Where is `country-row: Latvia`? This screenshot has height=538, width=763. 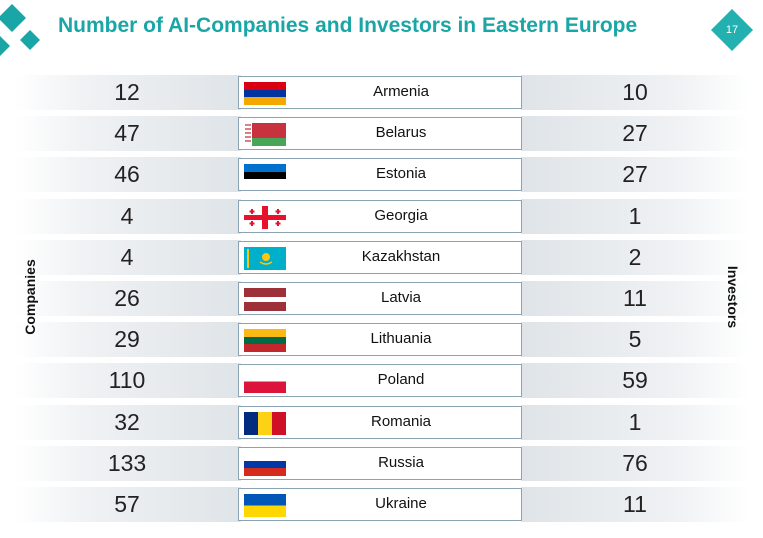 country-row: Latvia is located at coordinates (380, 298).